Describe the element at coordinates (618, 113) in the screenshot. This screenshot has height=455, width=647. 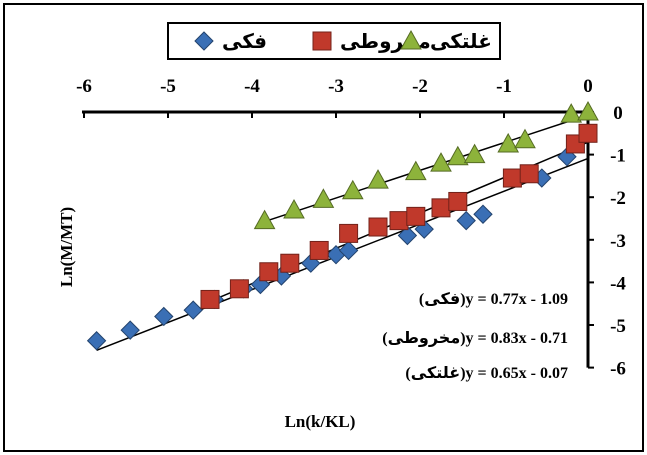
I see `y-tick-label: 0` at that location.